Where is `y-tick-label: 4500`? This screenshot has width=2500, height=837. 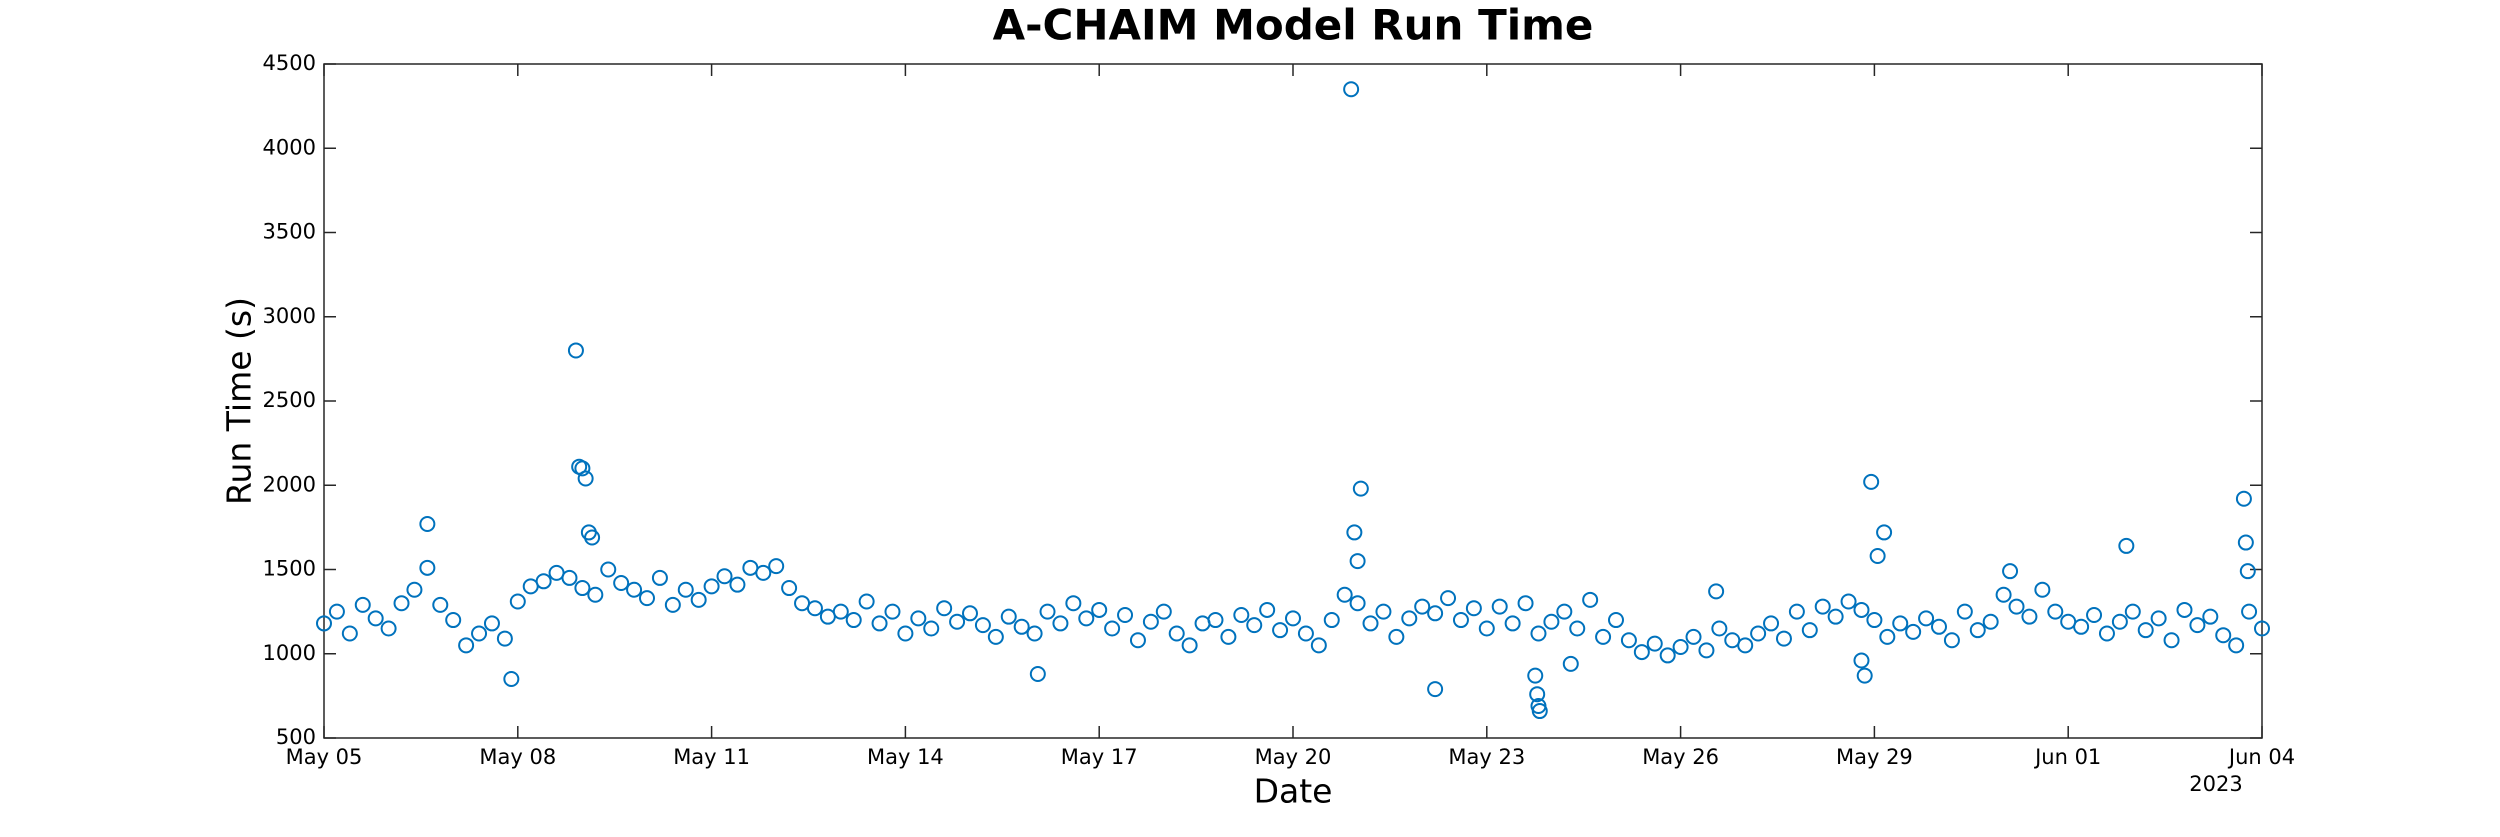
y-tick-label: 4500 is located at coordinates (289, 63).